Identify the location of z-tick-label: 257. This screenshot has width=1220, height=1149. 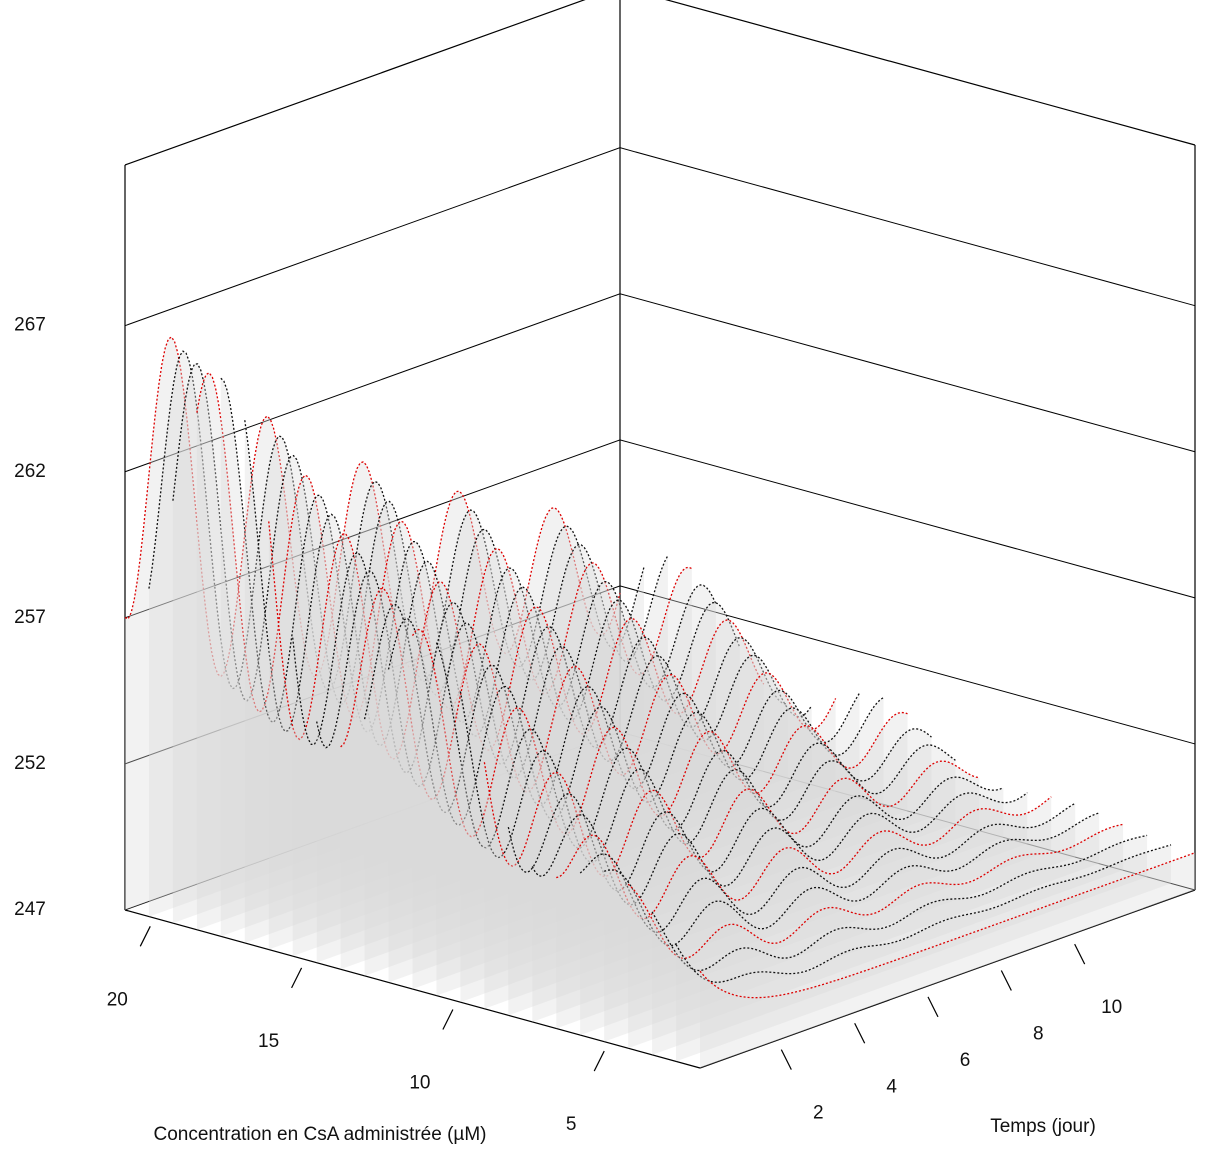
(30, 617).